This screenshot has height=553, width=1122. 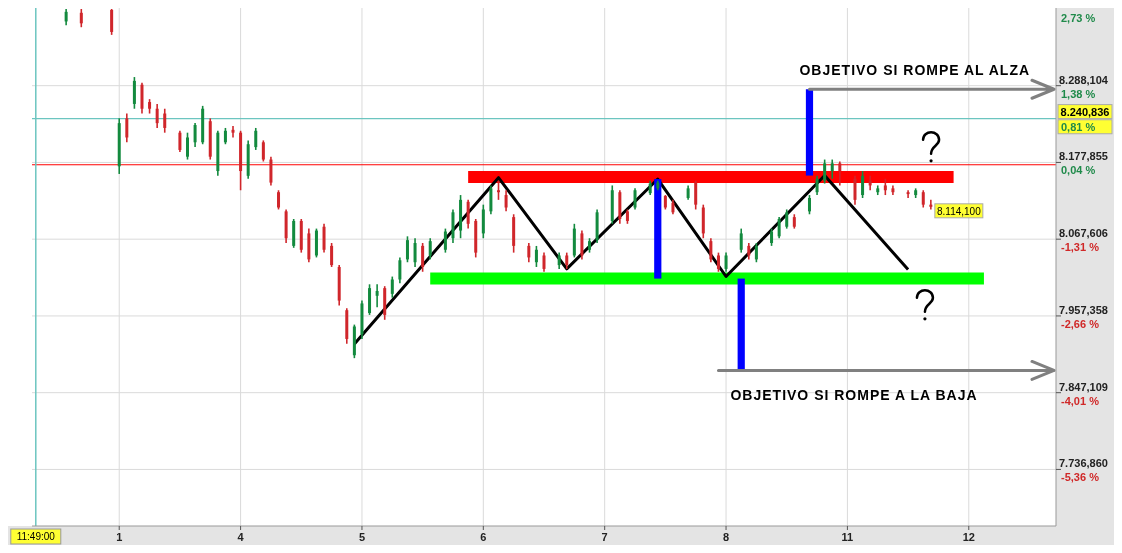 What do you see at coordinates (483, 537) in the screenshot?
I see `x-tick-label: 6` at bounding box center [483, 537].